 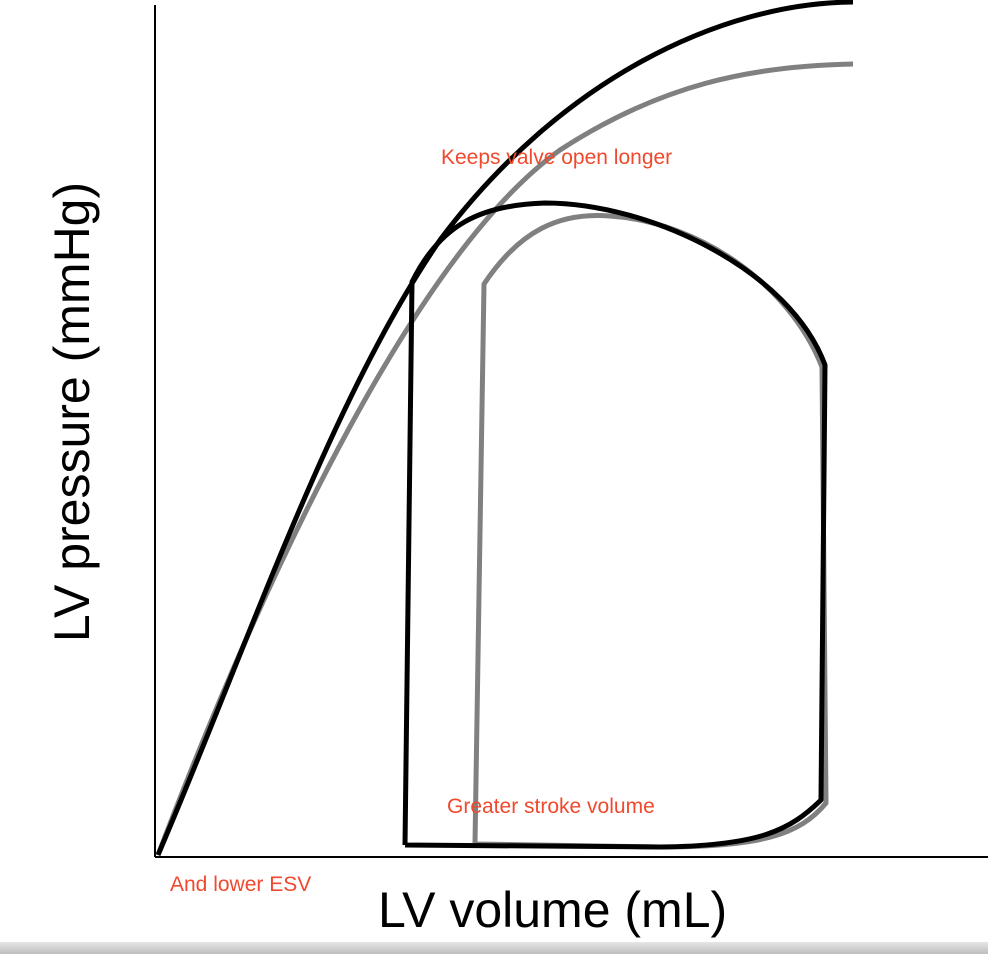 What do you see at coordinates (557, 157) in the screenshot?
I see `annotation-valve-open: Keeps valve open longer` at bounding box center [557, 157].